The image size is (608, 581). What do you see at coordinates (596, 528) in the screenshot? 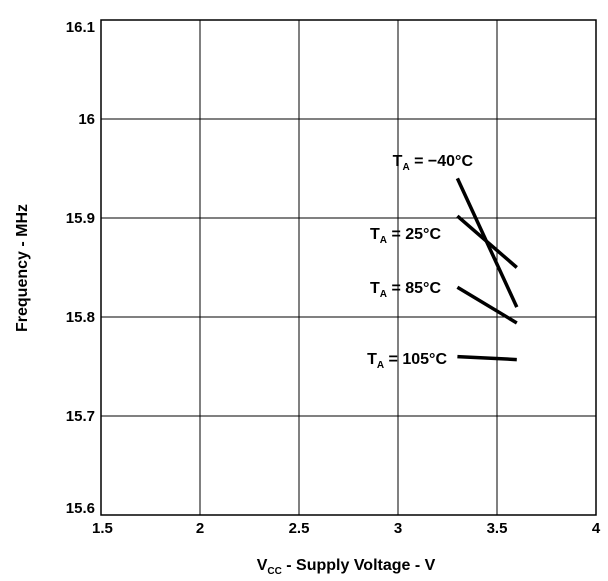
I see `x-tick-label: 4` at bounding box center [596, 528].